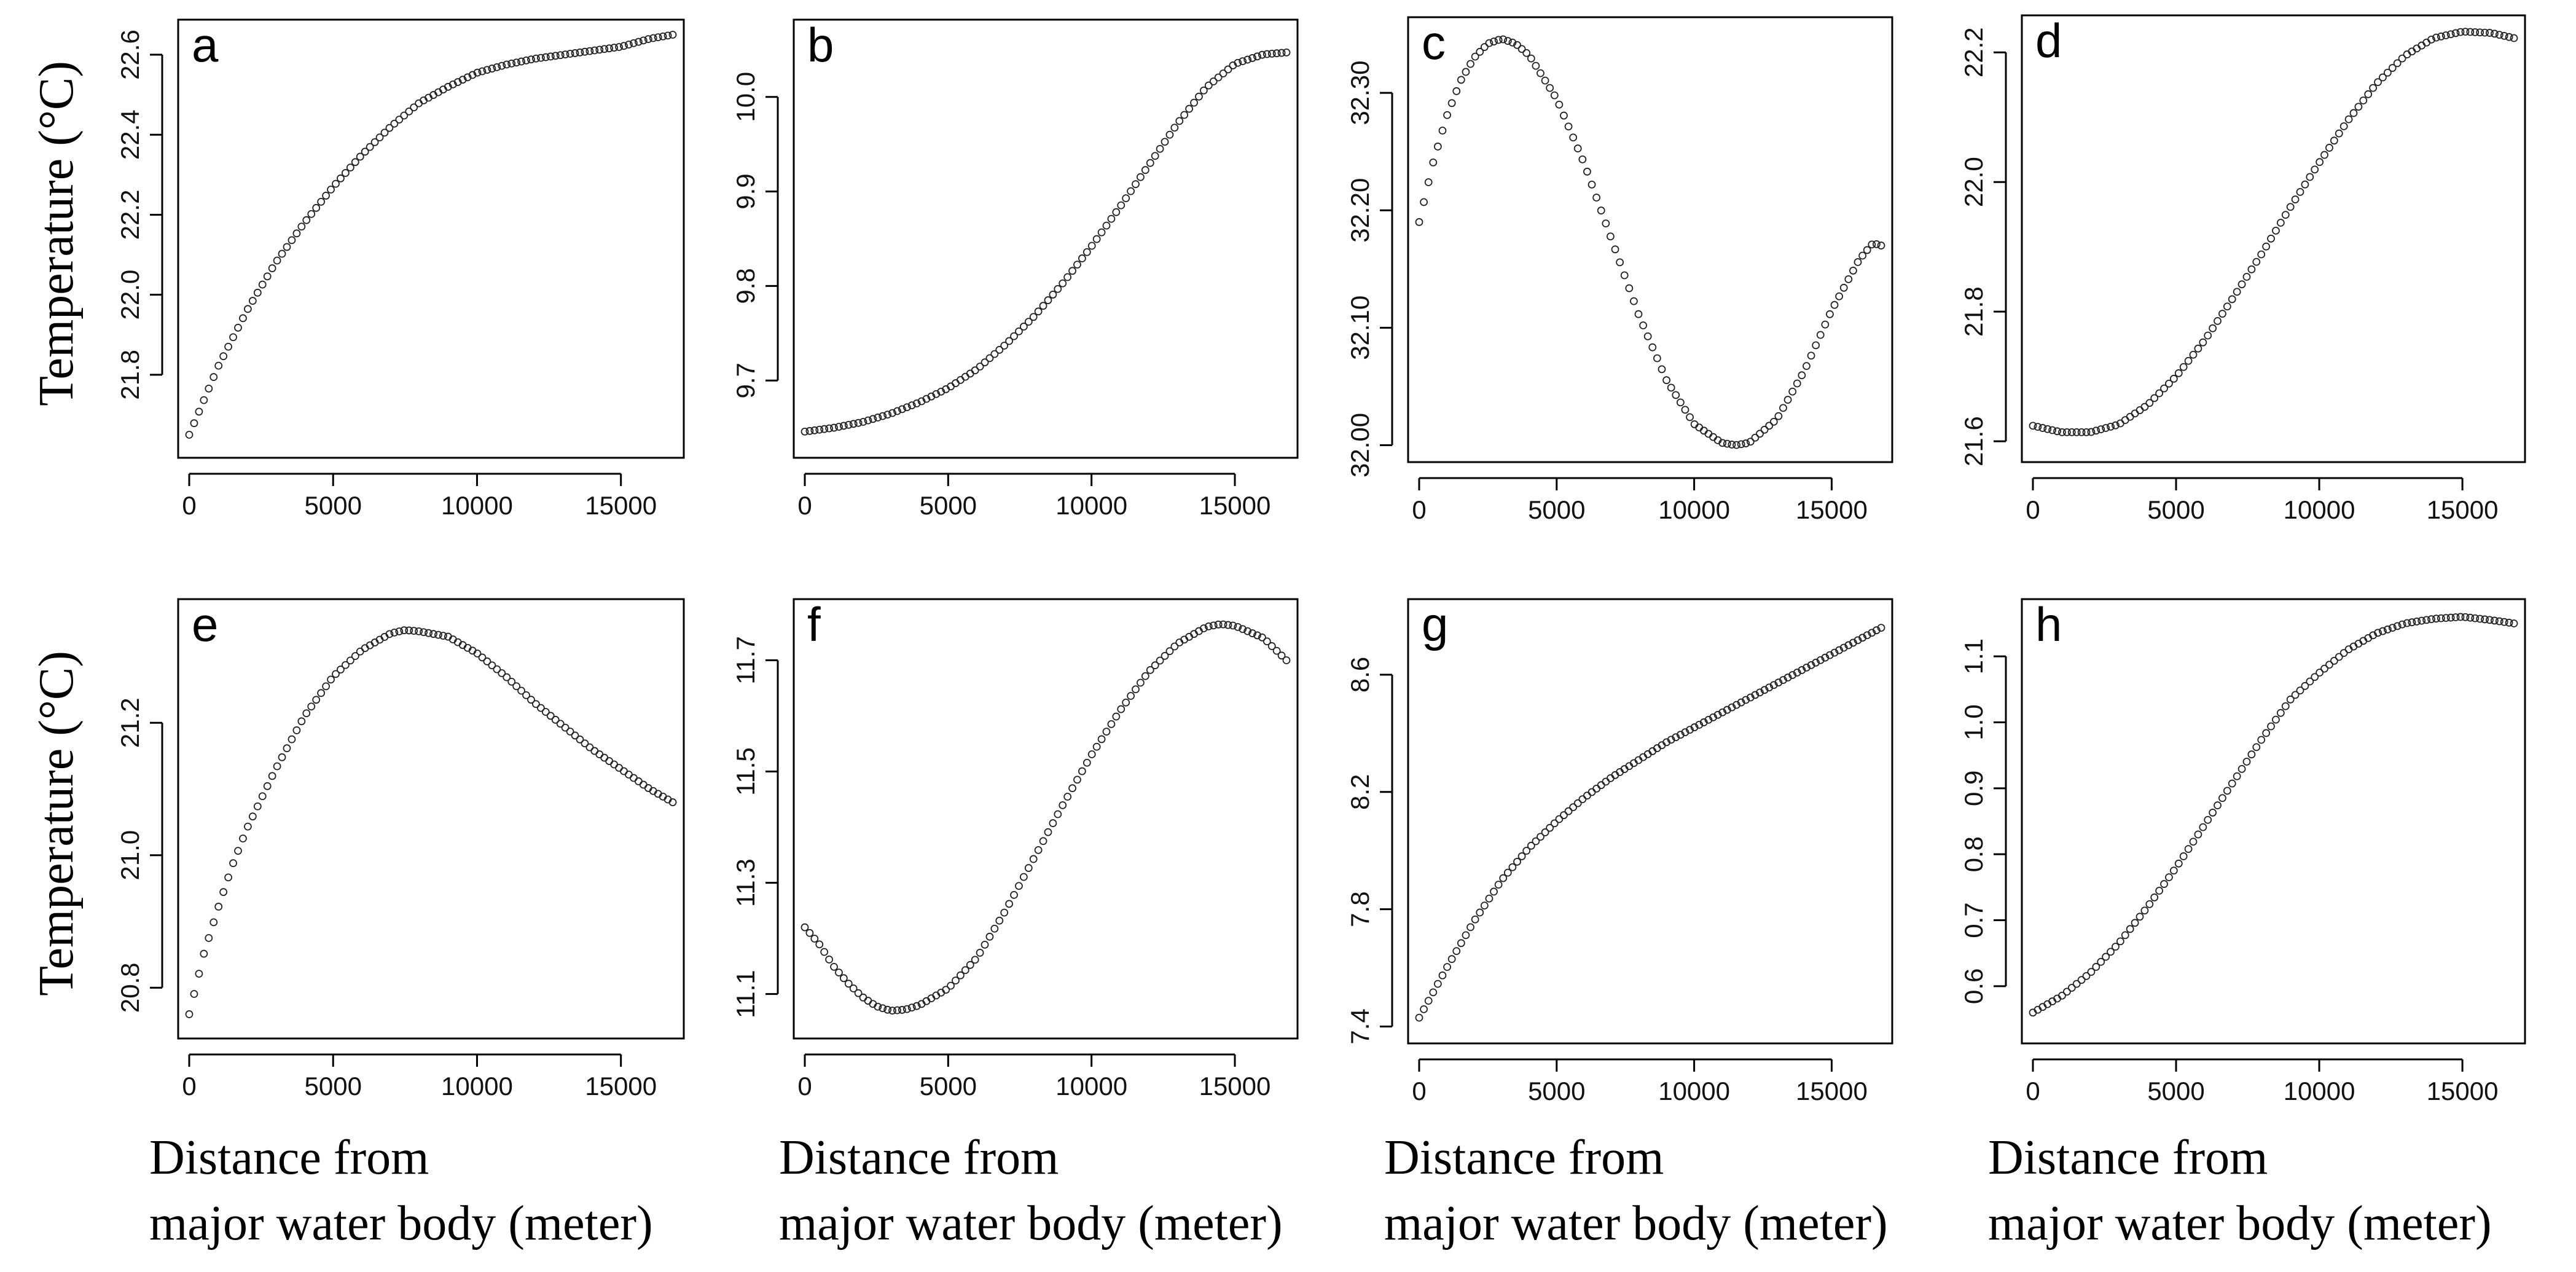 Image resolution: width=2576 pixels, height=1272 pixels. Describe the element at coordinates (129, 215) in the screenshot. I see `y-tick-label: 22.2` at that location.